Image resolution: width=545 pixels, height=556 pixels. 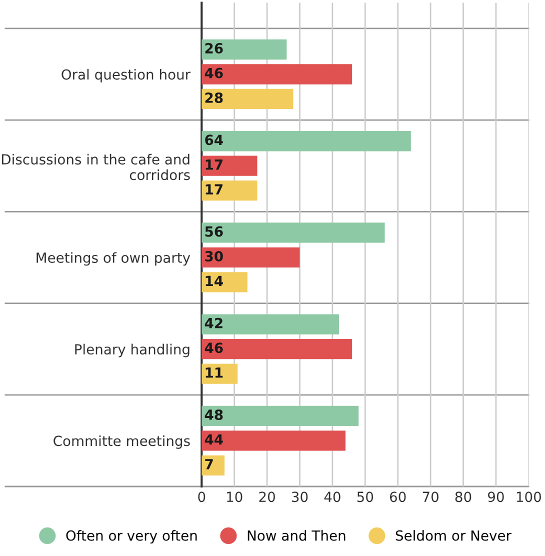 I want to click on data-label: 11, so click(x=214, y=373).